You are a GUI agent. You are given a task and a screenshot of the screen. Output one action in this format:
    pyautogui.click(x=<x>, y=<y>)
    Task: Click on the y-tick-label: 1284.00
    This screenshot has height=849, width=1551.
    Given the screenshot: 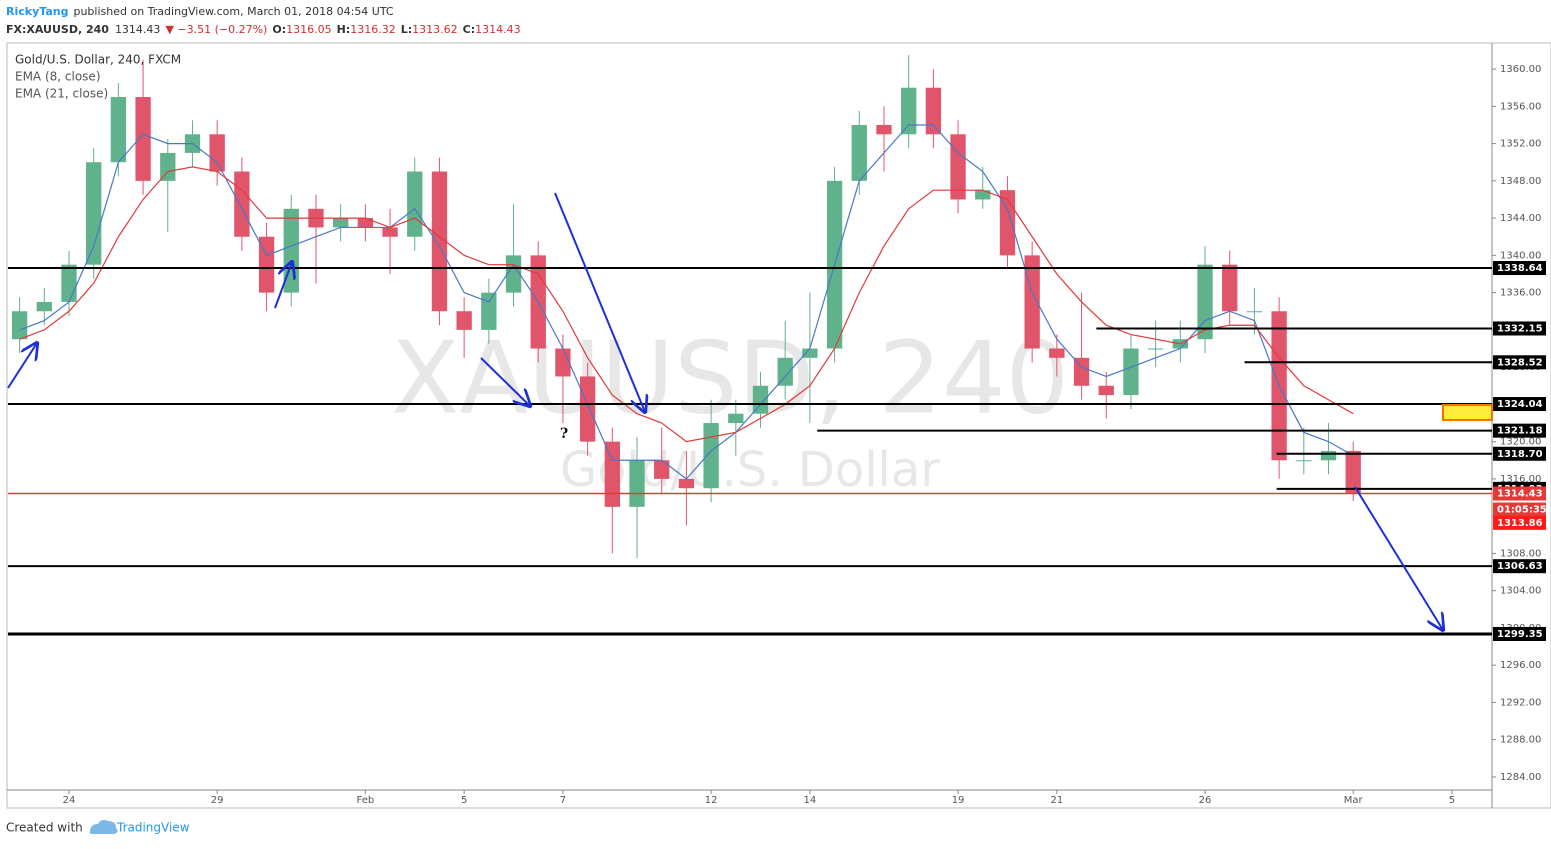 What is the action you would take?
    pyautogui.click(x=1520, y=777)
    